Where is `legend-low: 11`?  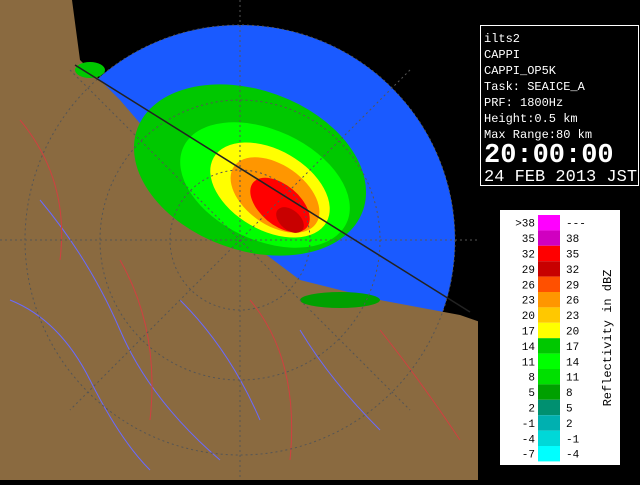 legend-low: 11 is located at coordinates (529, 363).